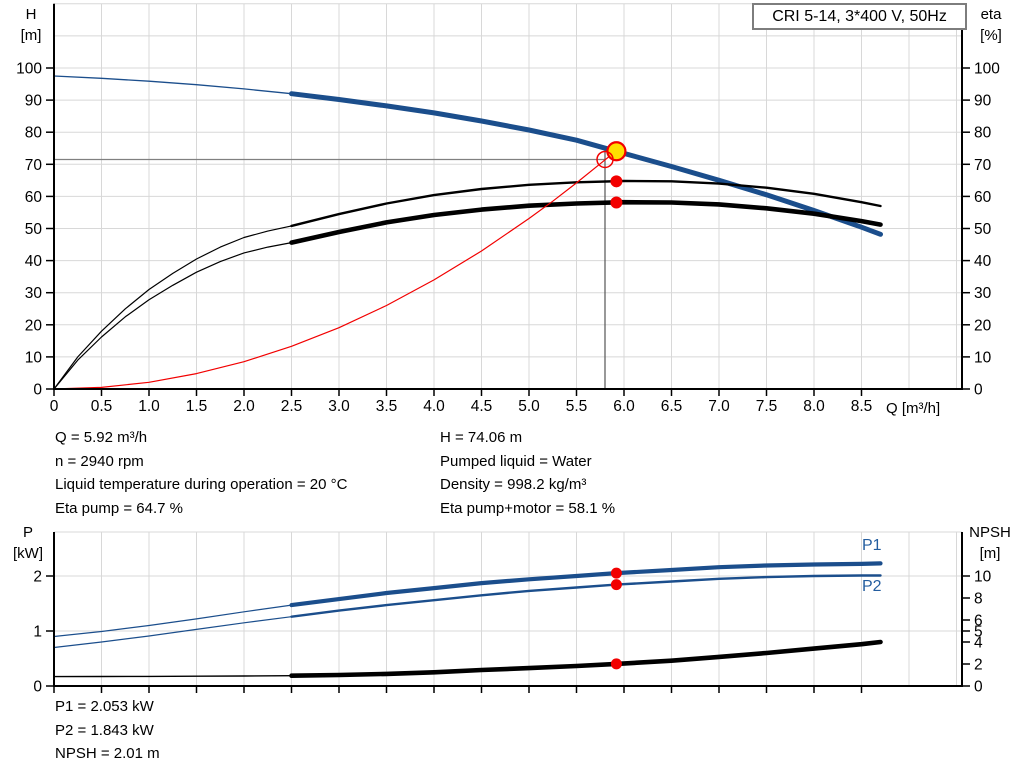  I want to click on pump-curve-h-q-thin, so click(173, 85).